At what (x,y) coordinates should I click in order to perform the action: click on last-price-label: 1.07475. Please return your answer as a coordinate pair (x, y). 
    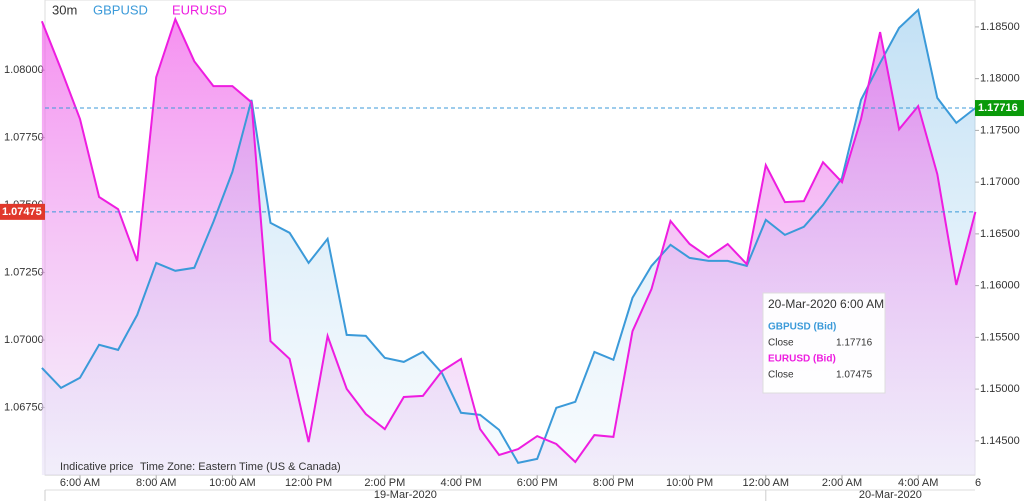
    Looking at the image, I should click on (22, 212).